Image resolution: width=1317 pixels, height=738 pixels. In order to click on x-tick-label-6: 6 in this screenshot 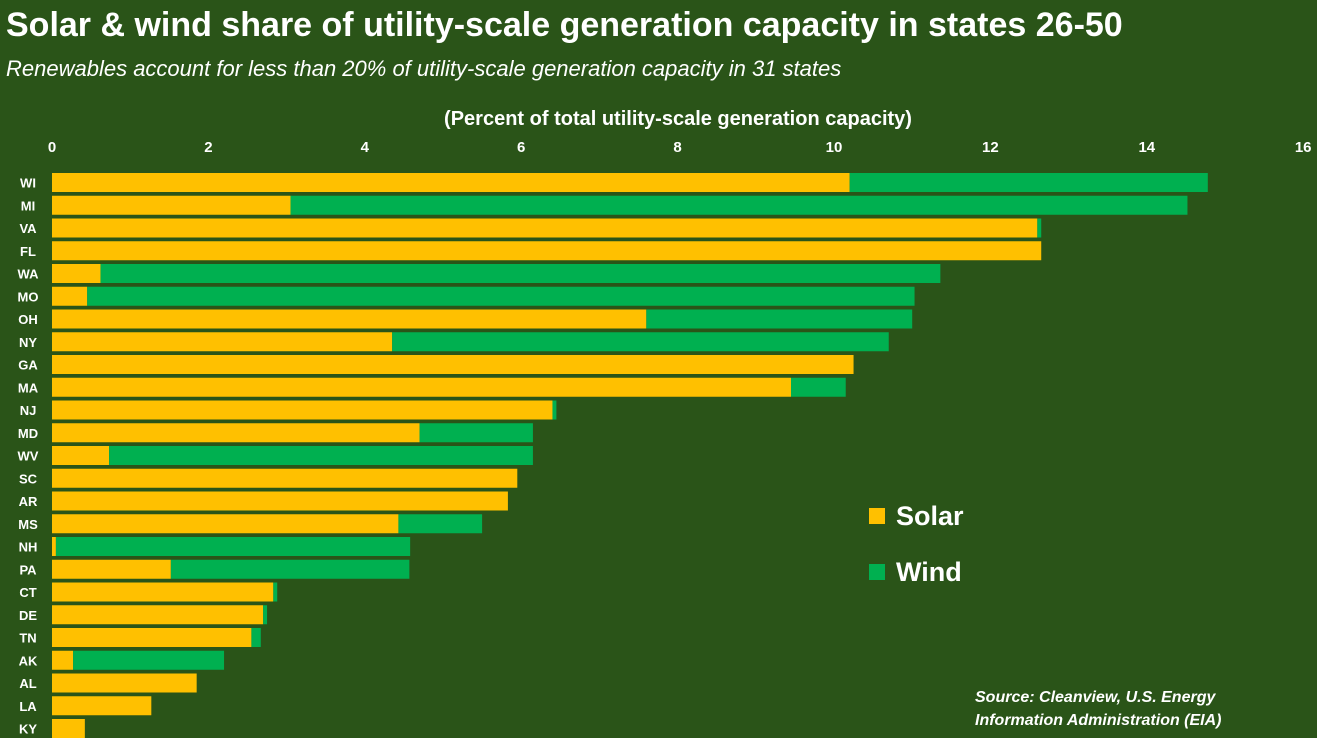, I will do `click(521, 147)`.